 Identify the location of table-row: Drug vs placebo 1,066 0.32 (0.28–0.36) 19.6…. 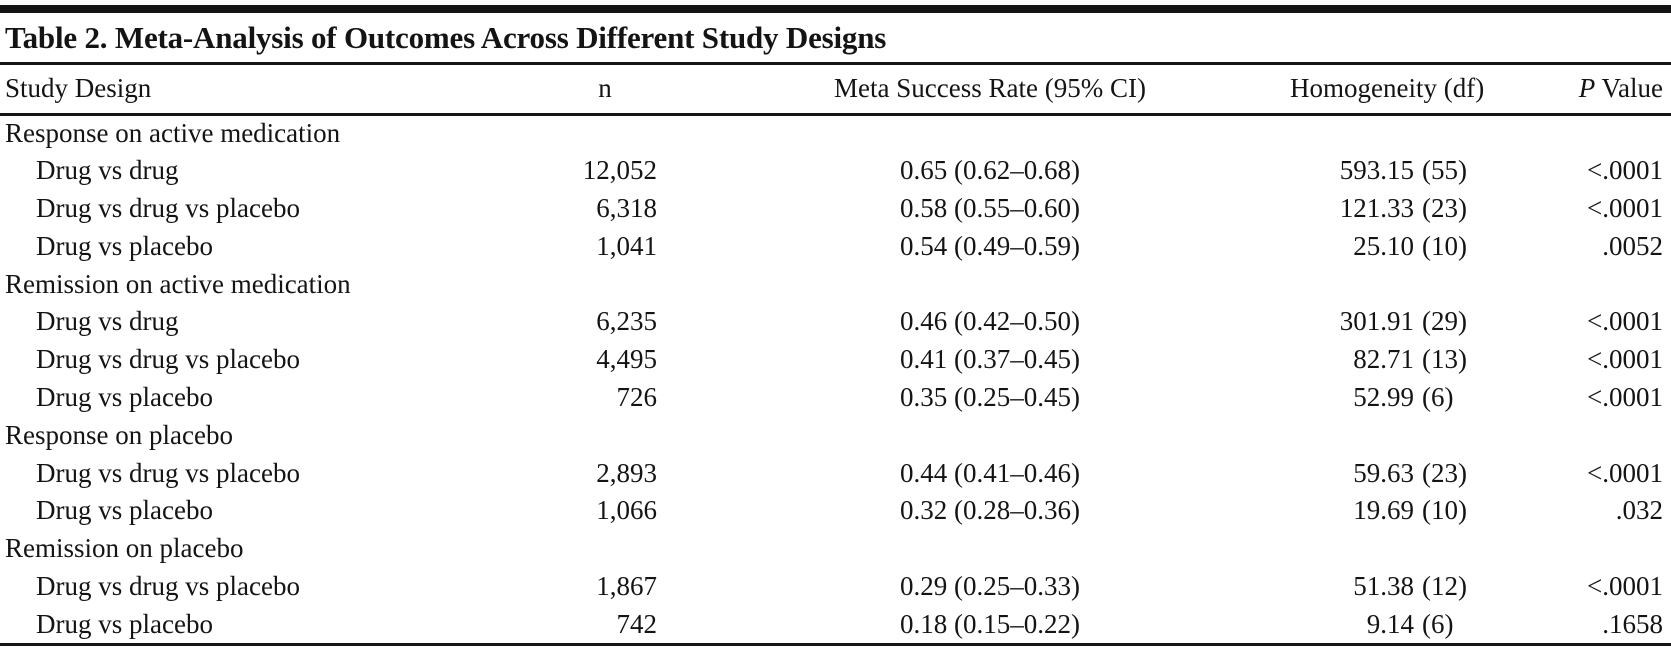
(835, 511).